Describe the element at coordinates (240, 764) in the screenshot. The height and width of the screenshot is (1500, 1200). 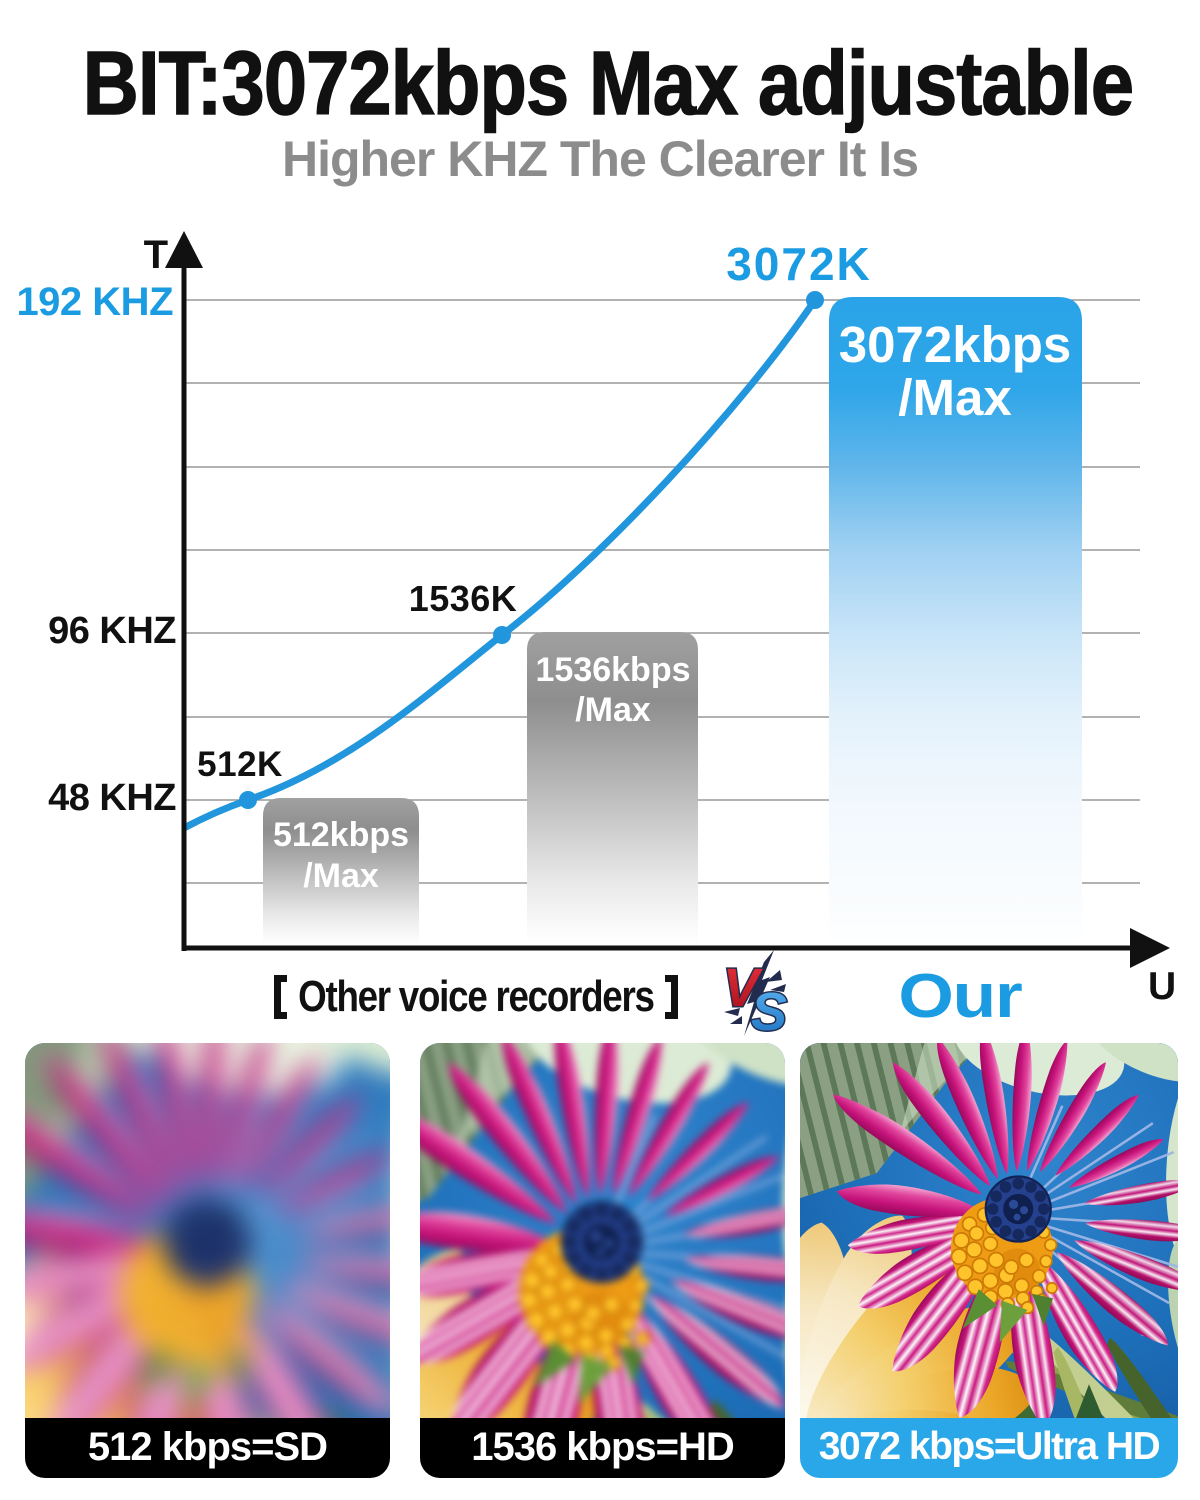
I see `svg-text: 512K` at that location.